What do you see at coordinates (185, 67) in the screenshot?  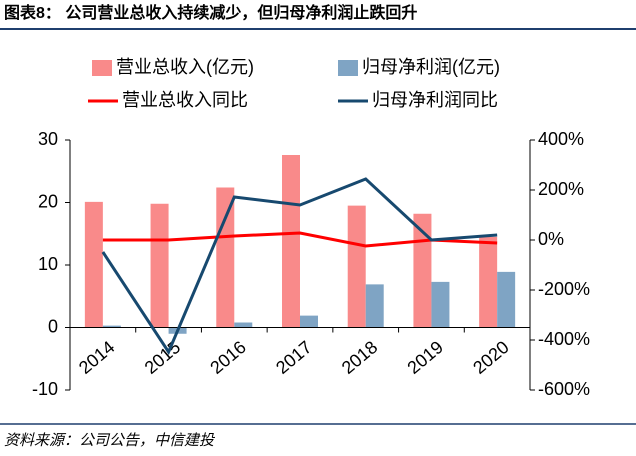 I see `legend-label: 营业总收入(亿元)` at bounding box center [185, 67].